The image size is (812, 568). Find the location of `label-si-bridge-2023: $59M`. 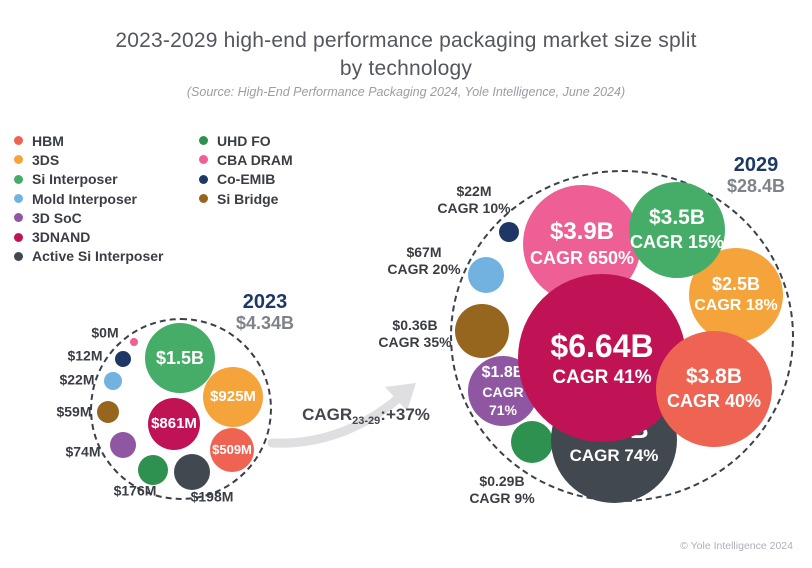

label-si-bridge-2023: $59M is located at coordinates (73, 412).